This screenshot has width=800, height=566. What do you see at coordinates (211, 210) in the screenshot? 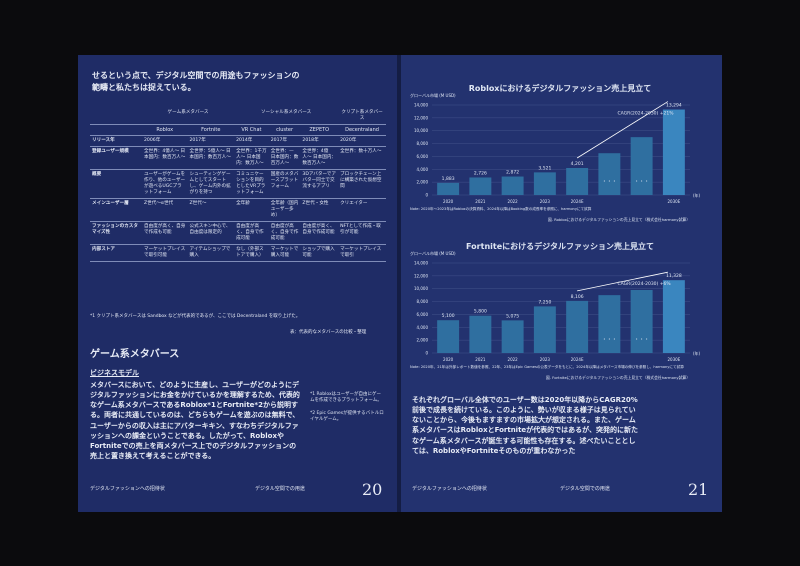
I see `cell: Z世代〜` at bounding box center [211, 210].